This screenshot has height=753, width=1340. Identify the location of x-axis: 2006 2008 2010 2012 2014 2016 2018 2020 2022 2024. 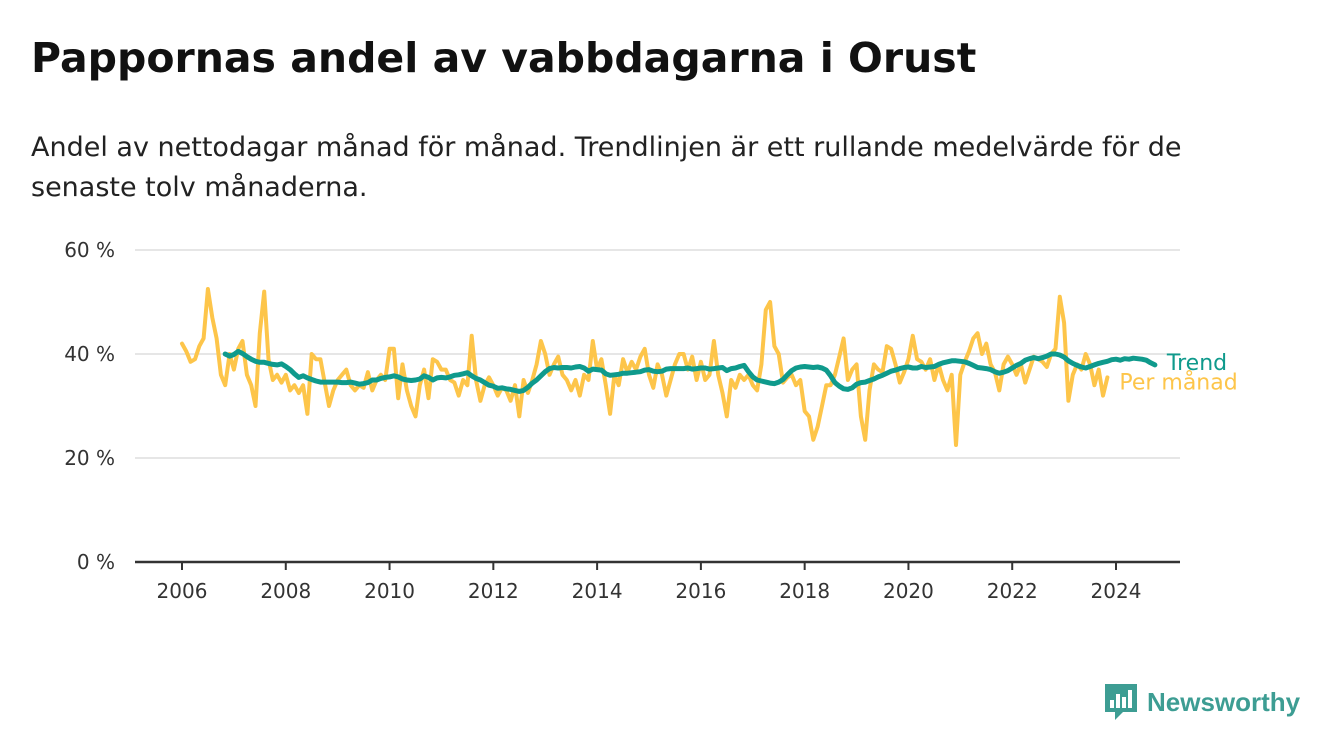
(657, 581).